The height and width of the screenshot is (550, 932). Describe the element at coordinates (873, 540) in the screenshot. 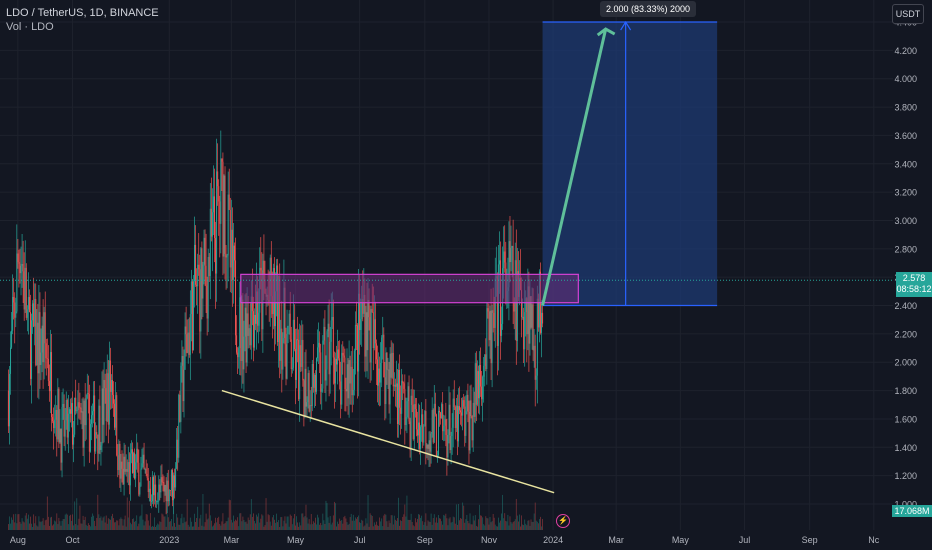

I see `x-tick-label: Nc` at that location.